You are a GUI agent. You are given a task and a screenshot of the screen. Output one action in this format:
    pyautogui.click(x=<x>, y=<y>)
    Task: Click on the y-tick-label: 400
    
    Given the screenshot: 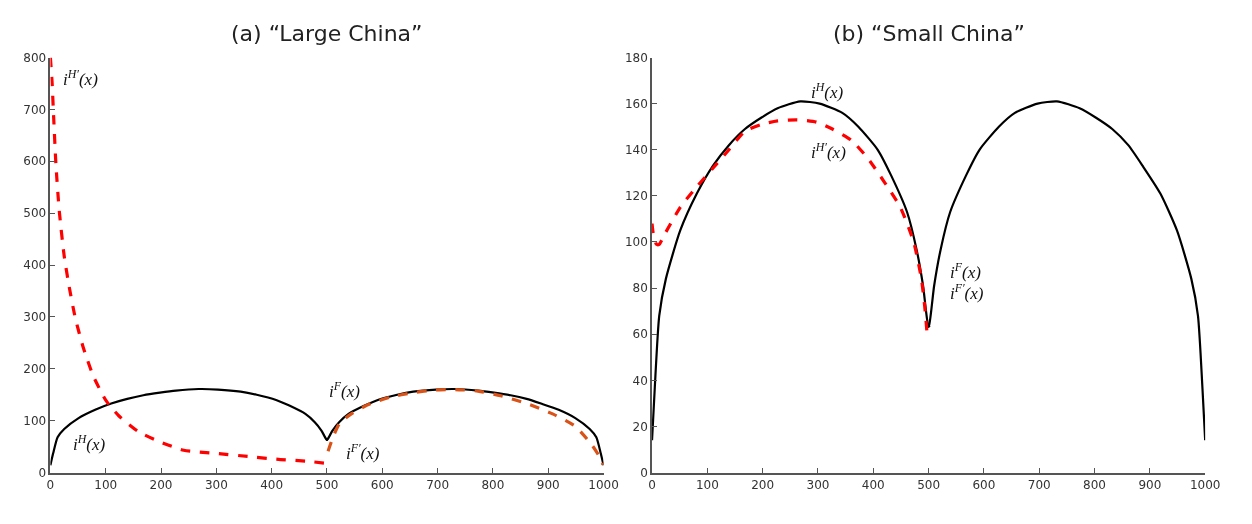 What is the action you would take?
    pyautogui.click(x=35, y=265)
    